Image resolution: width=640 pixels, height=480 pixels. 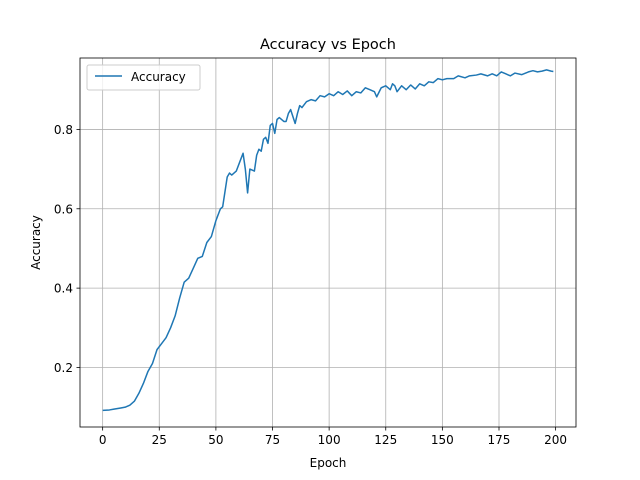 What do you see at coordinates (328, 463) in the screenshot?
I see `x-axis-label: Epoch` at bounding box center [328, 463].